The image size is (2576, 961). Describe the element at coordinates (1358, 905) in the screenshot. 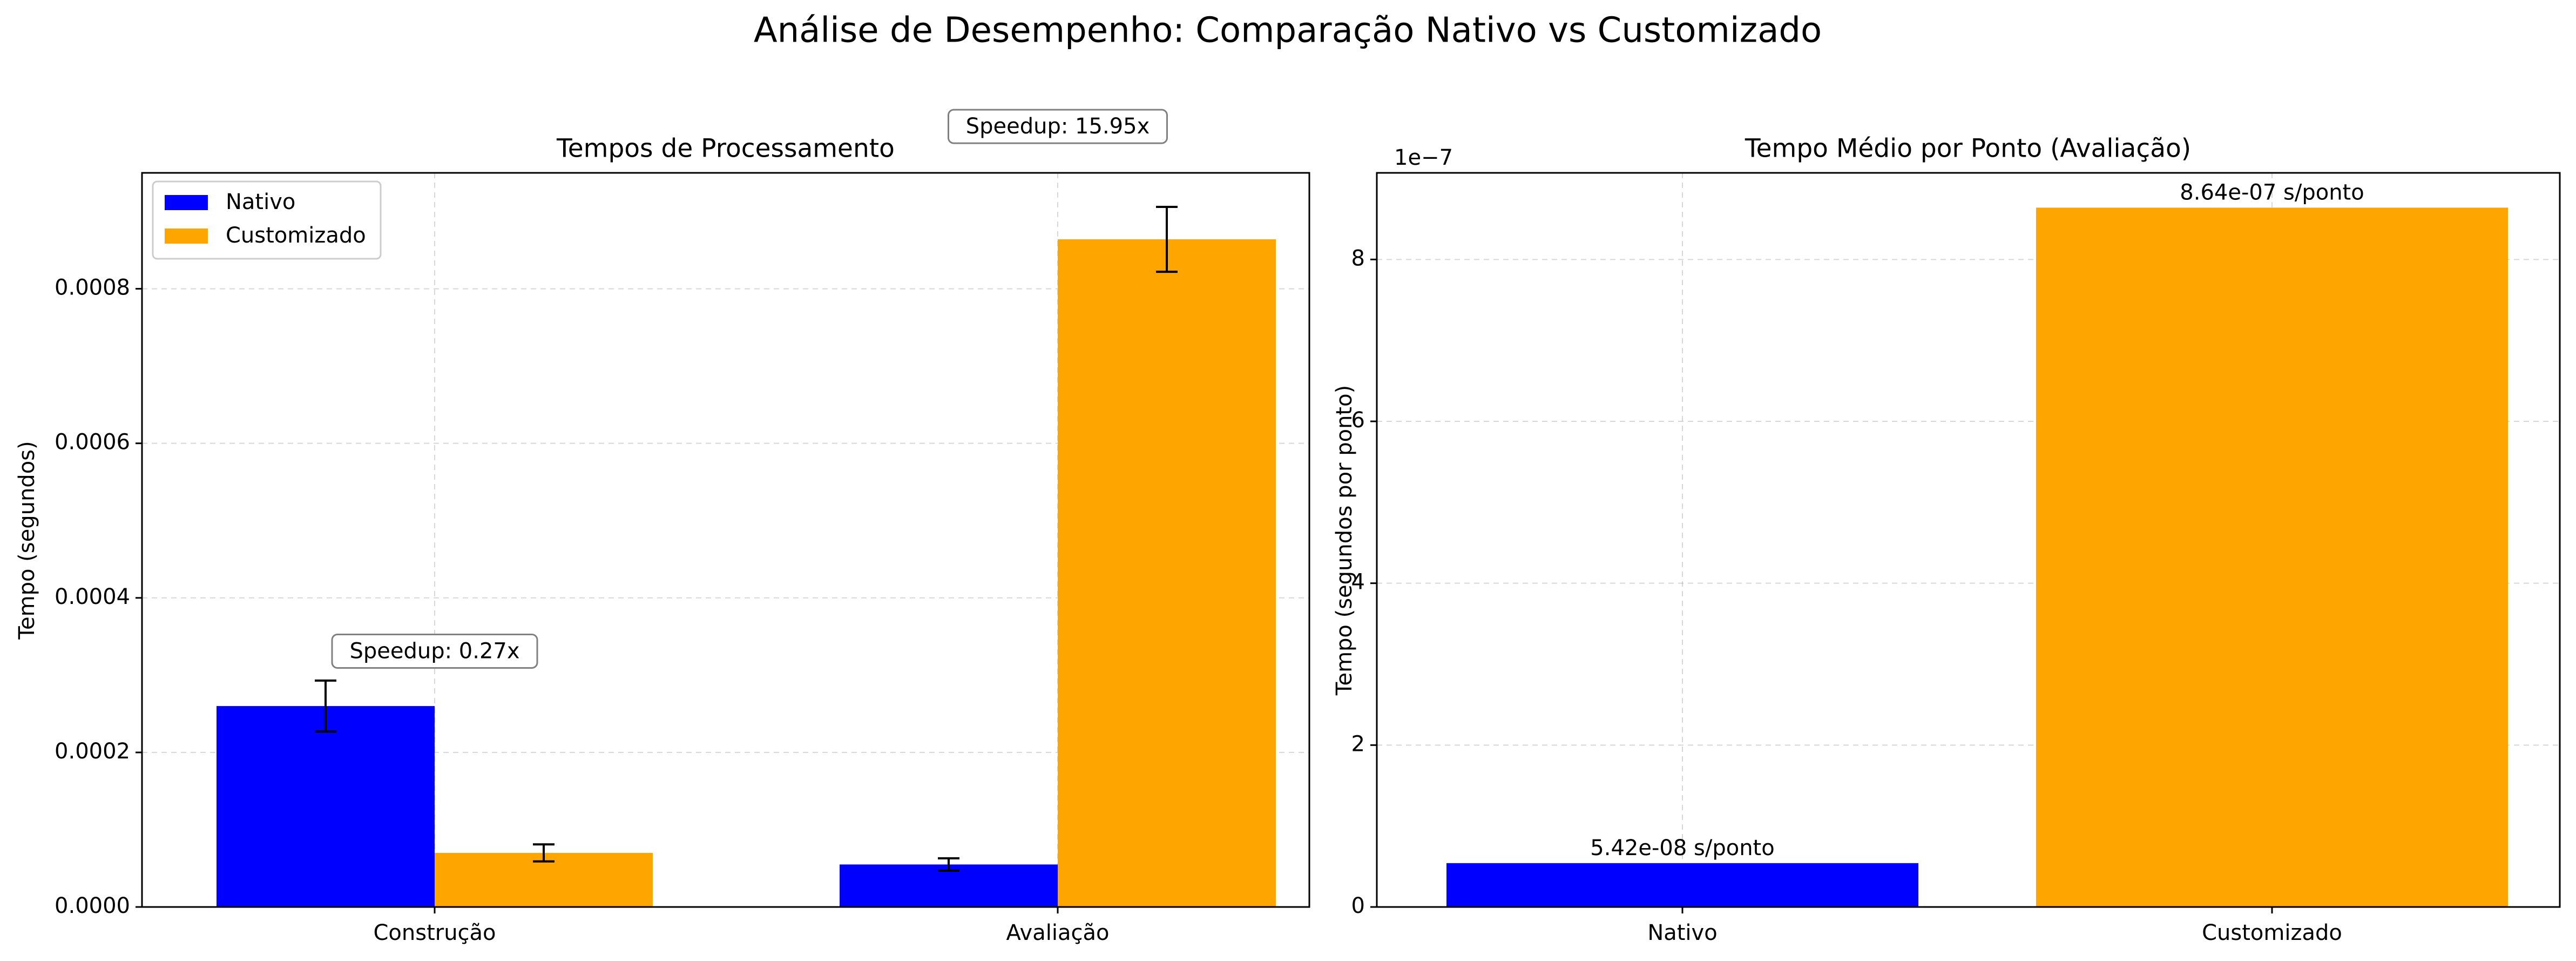

I see `y-tick-label: 0` at that location.